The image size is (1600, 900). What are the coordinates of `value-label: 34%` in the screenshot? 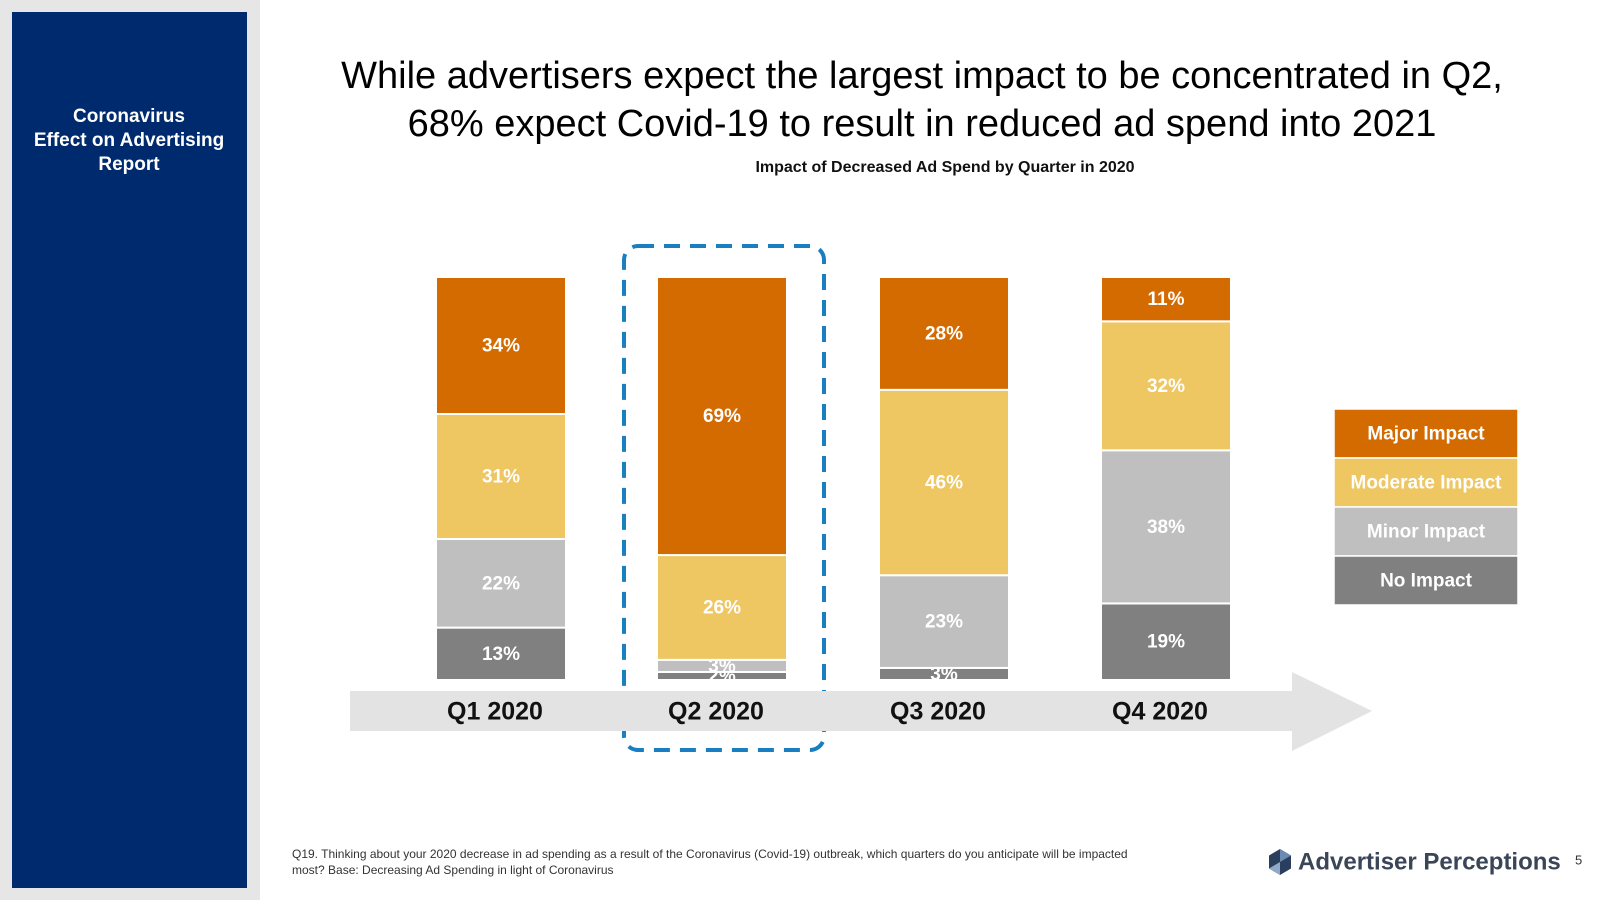 It's located at (501, 346).